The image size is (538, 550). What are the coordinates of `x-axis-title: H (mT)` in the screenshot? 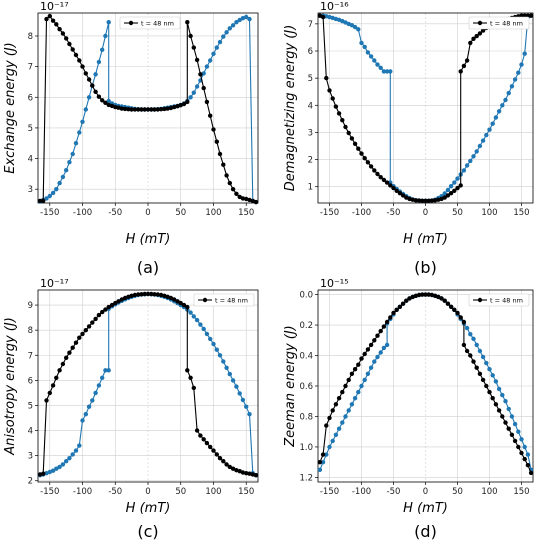 It's located at (425, 508).